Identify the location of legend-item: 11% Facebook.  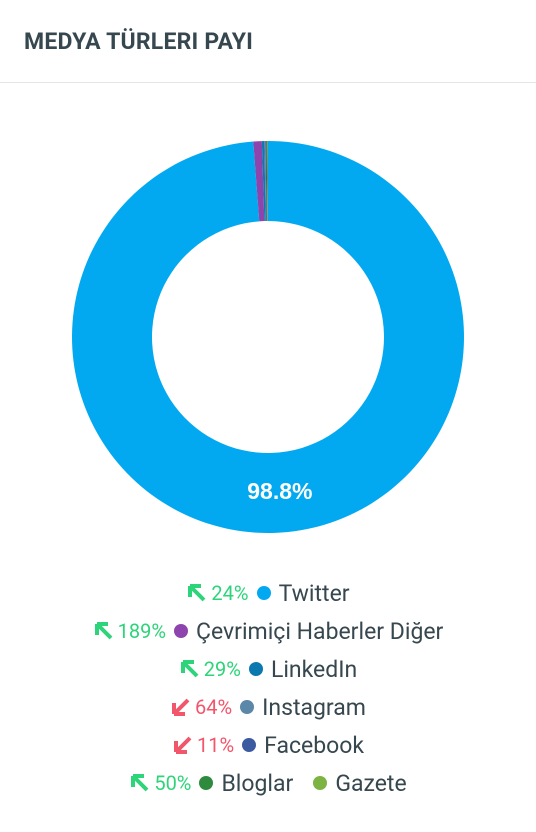
(268, 745).